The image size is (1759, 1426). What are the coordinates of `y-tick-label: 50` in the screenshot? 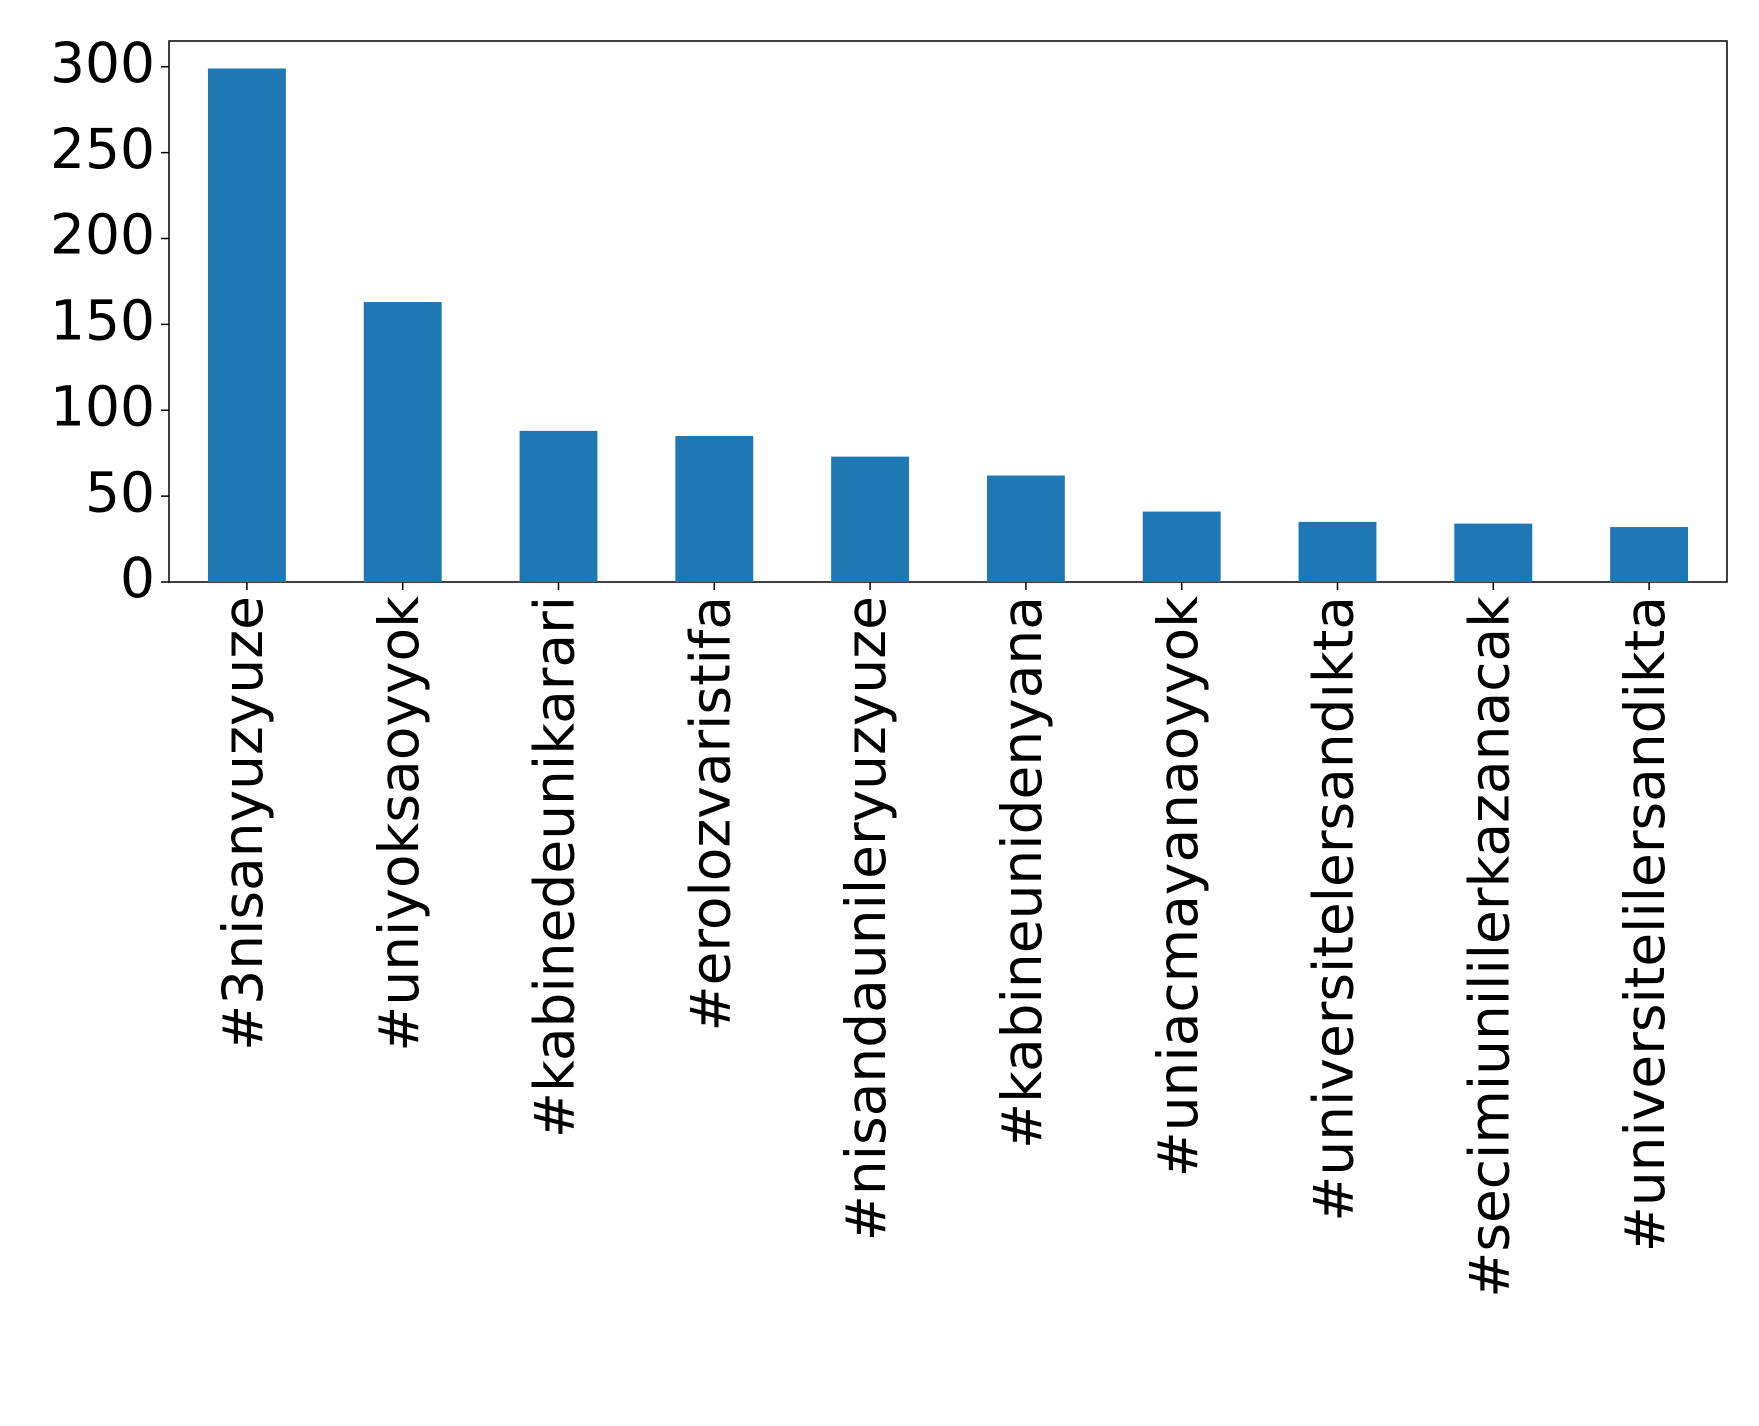 It's located at (120, 492).